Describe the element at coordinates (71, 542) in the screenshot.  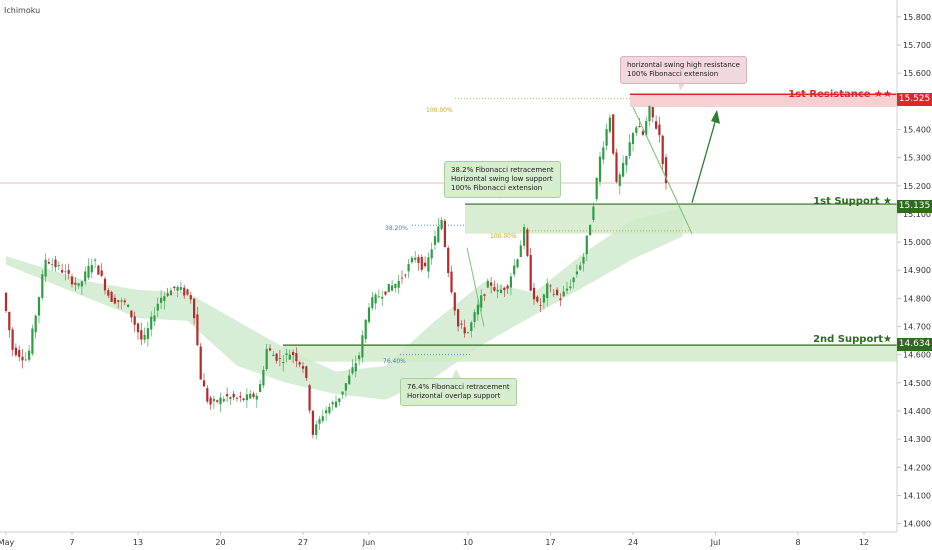
I see `x-tick-label: 7` at that location.